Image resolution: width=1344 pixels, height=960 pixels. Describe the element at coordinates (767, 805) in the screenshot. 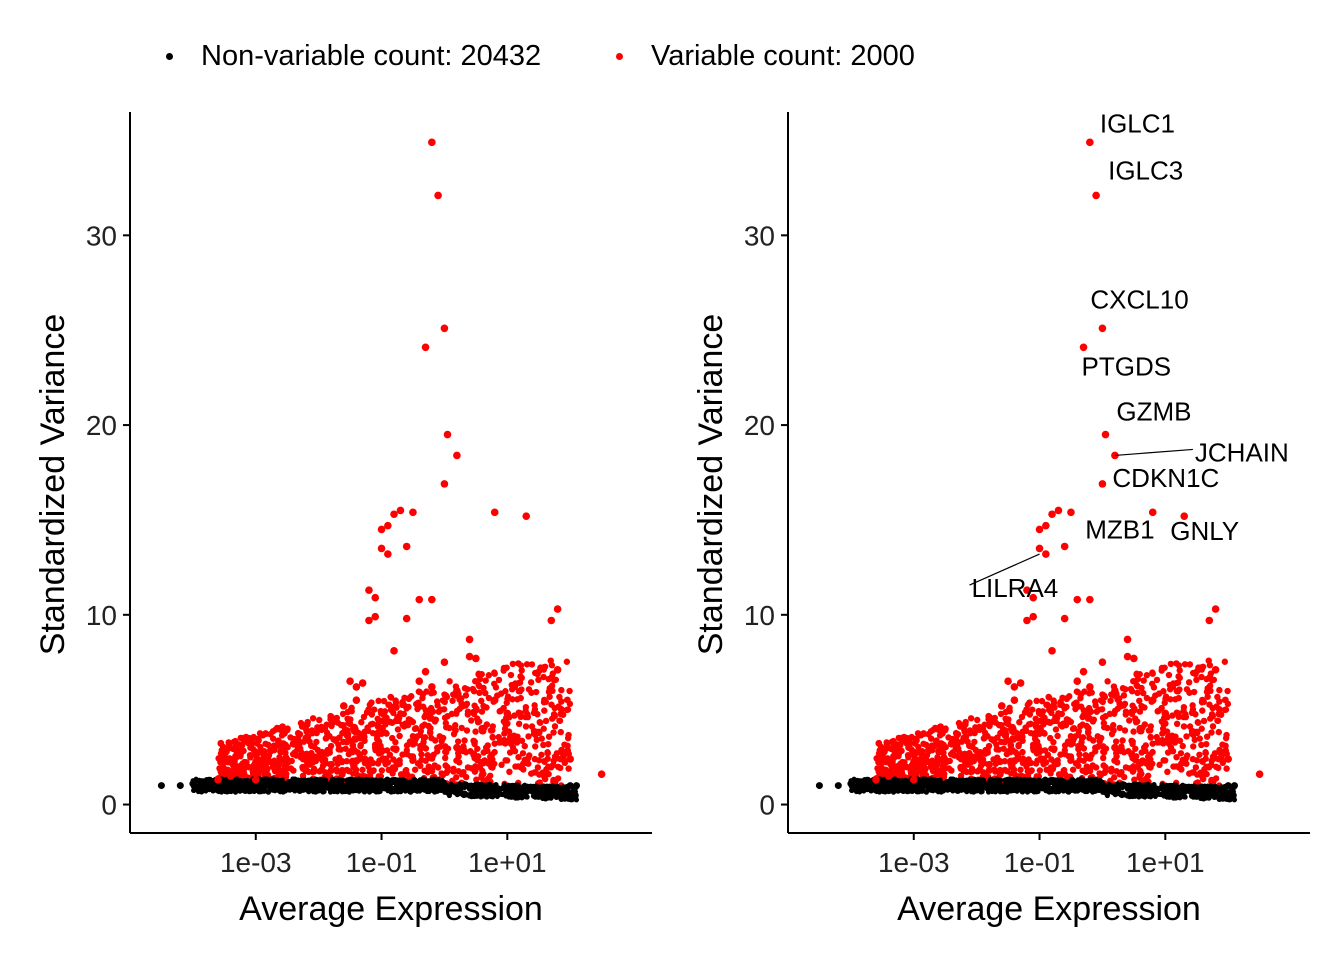

I see `y-tick-label: 0` at that location.